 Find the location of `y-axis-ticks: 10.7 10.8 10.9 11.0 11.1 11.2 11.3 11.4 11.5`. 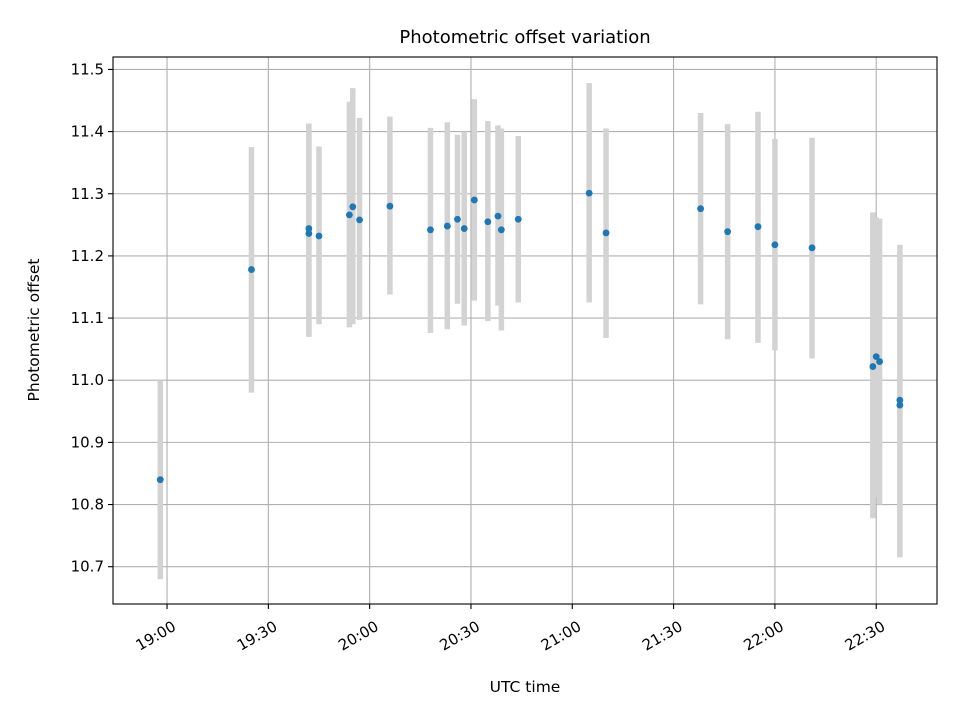

y-axis-ticks: 10.7 10.8 10.9 11.0 11.1 11.2 11.3 11.4 11.5 is located at coordinates (92, 318).